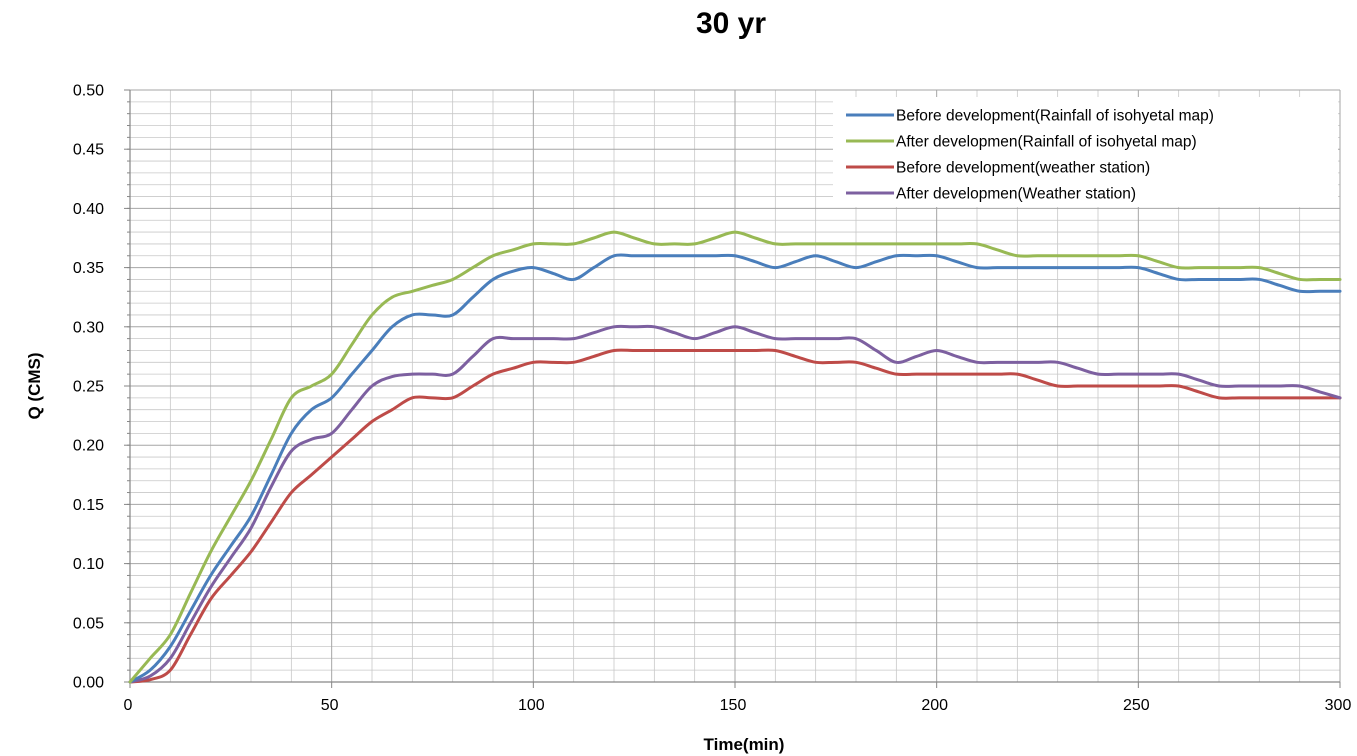  I want to click on x-tick-label: 50, so click(330, 705).